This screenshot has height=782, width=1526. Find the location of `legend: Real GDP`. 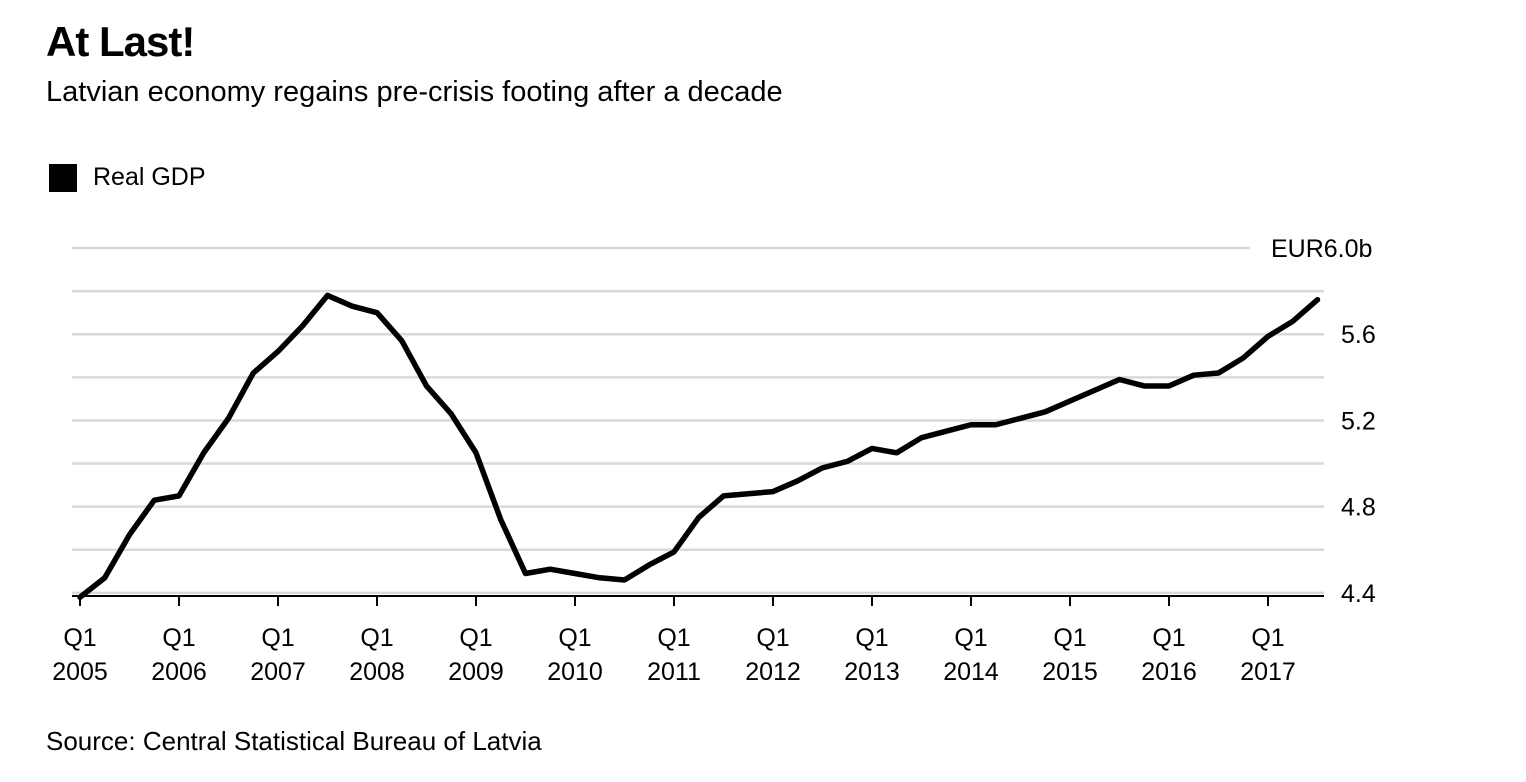

legend: Real GDP is located at coordinates (127, 177).